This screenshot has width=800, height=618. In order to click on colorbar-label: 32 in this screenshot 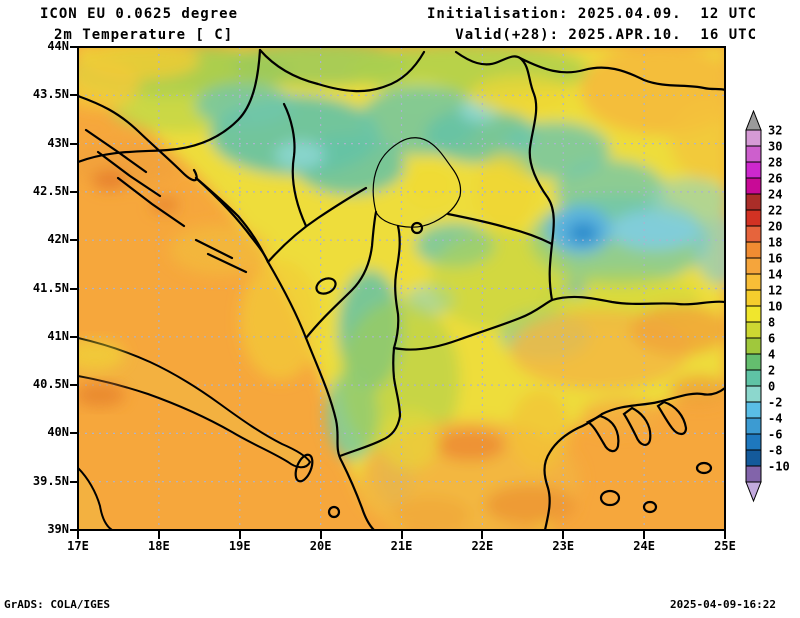, I will do `click(775, 131)`.